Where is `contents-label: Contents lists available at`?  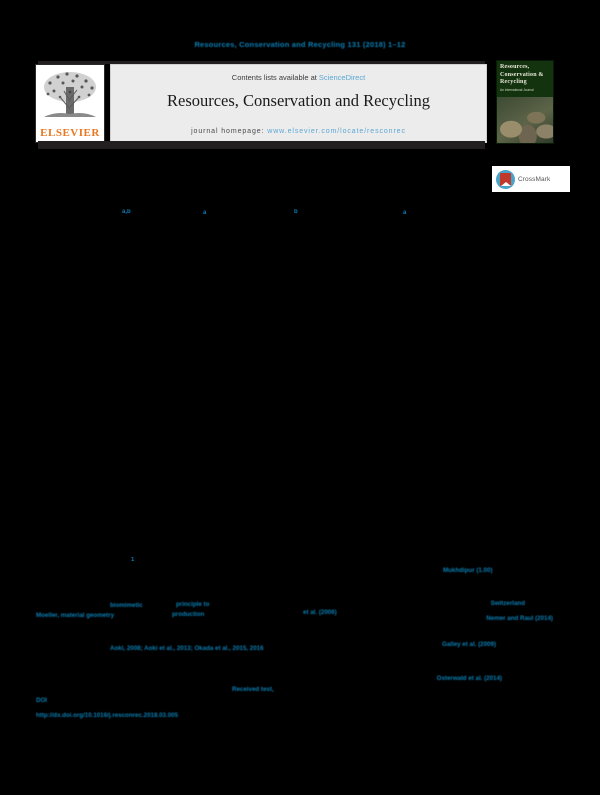 contents-label: Contents lists available at is located at coordinates (274, 77).